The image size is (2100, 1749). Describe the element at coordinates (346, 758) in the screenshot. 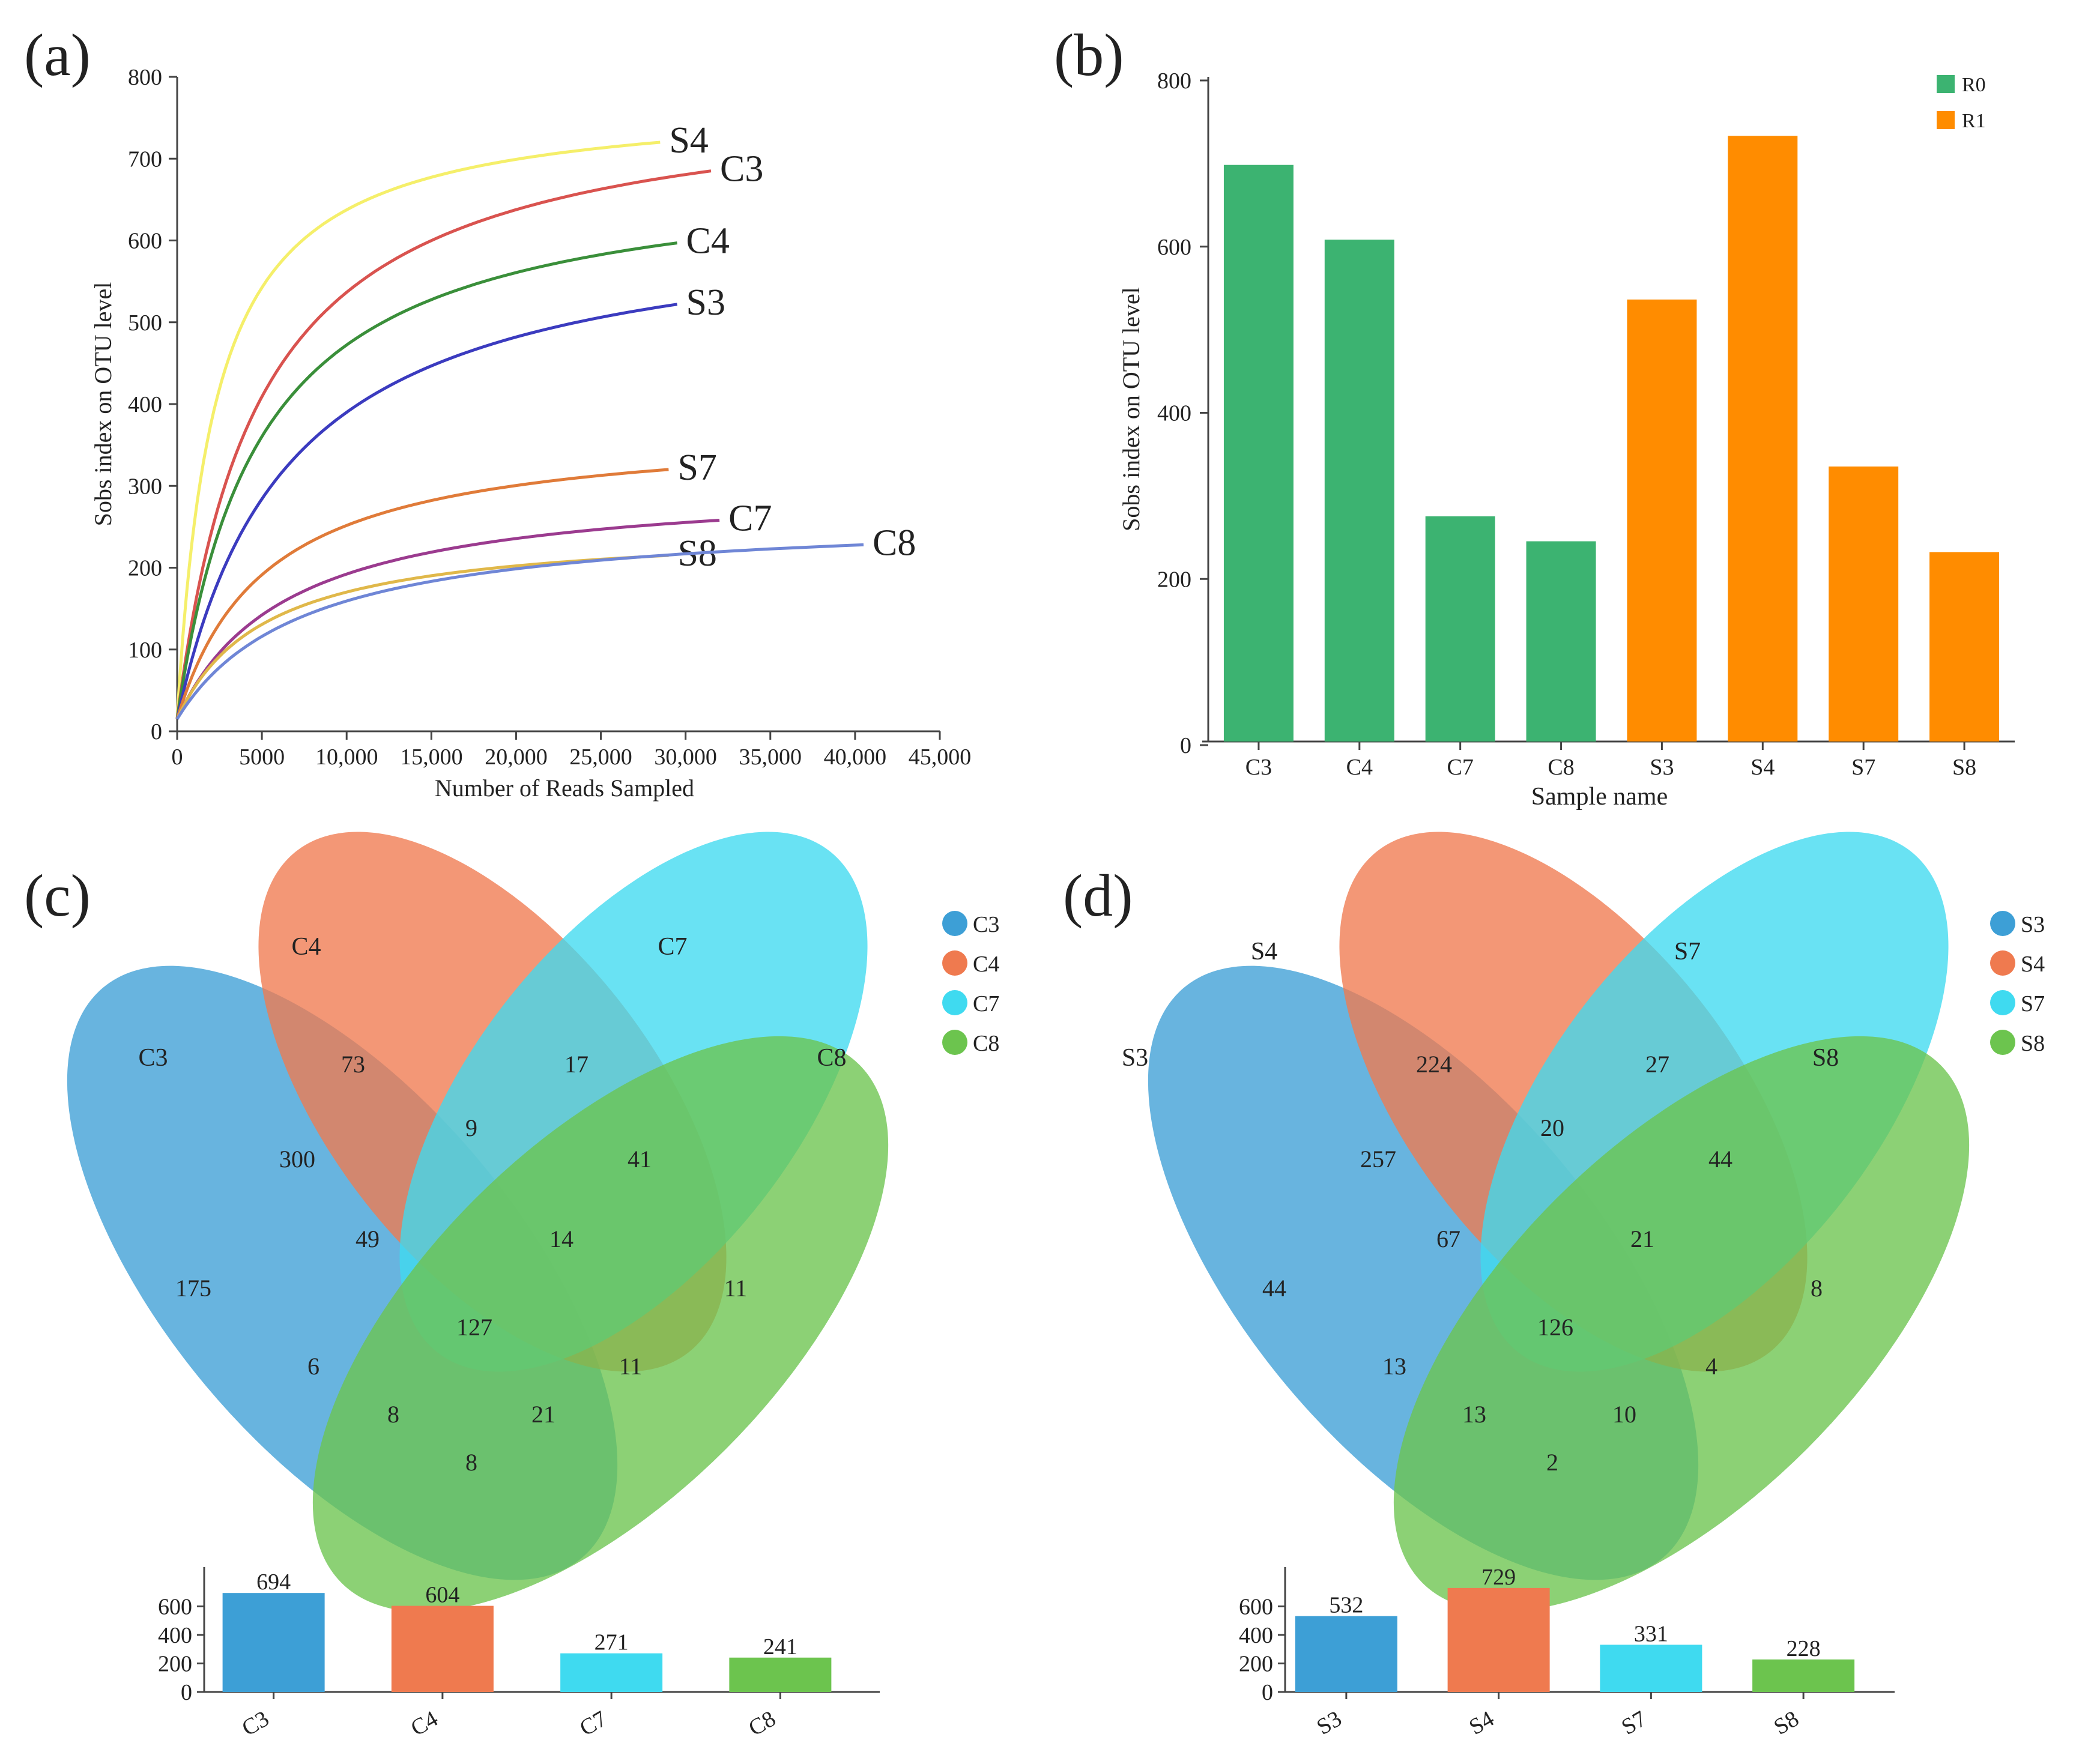

I see `x-tick-label: 10,000` at that location.